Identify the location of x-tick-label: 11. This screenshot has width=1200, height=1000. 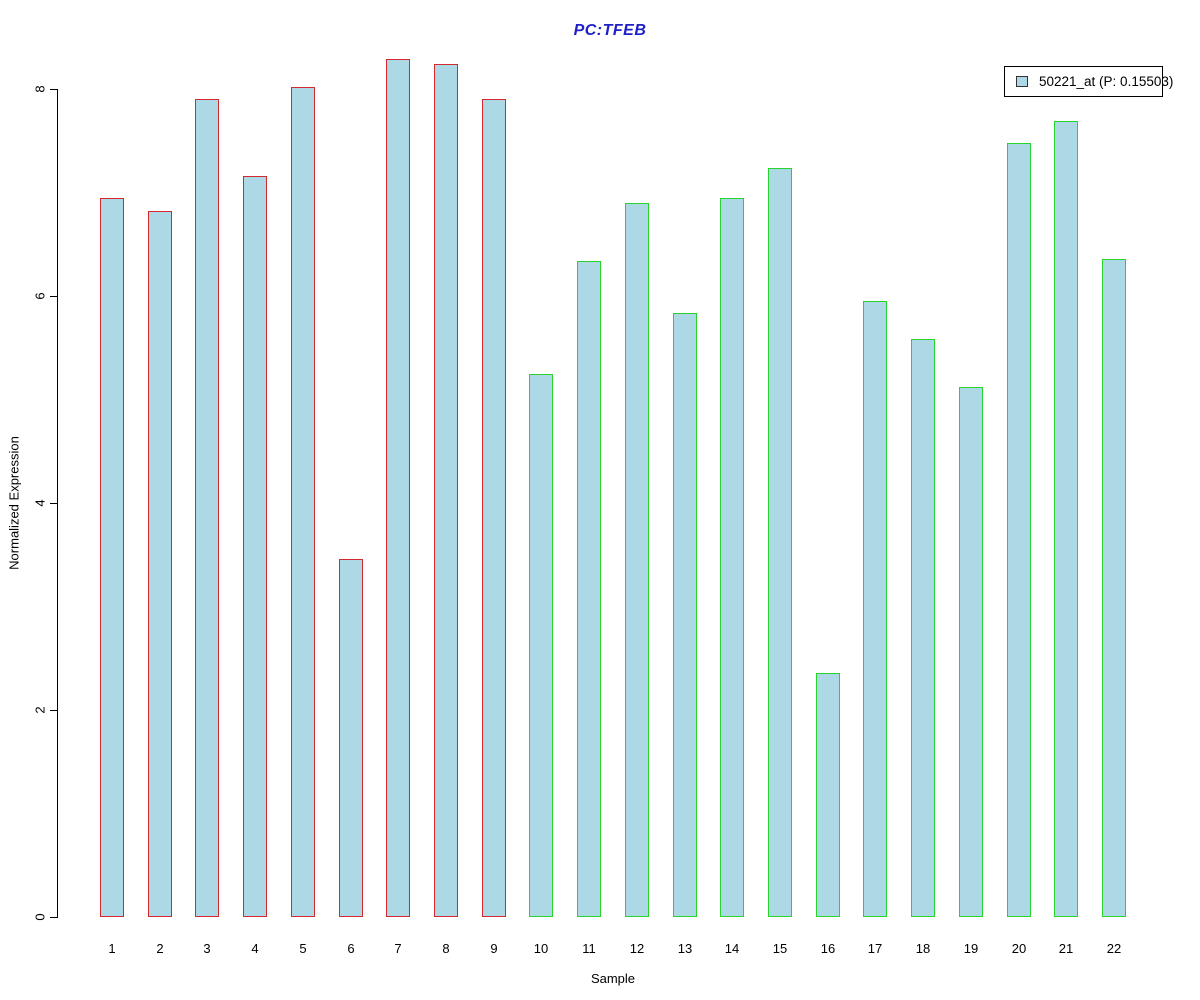
(589, 948).